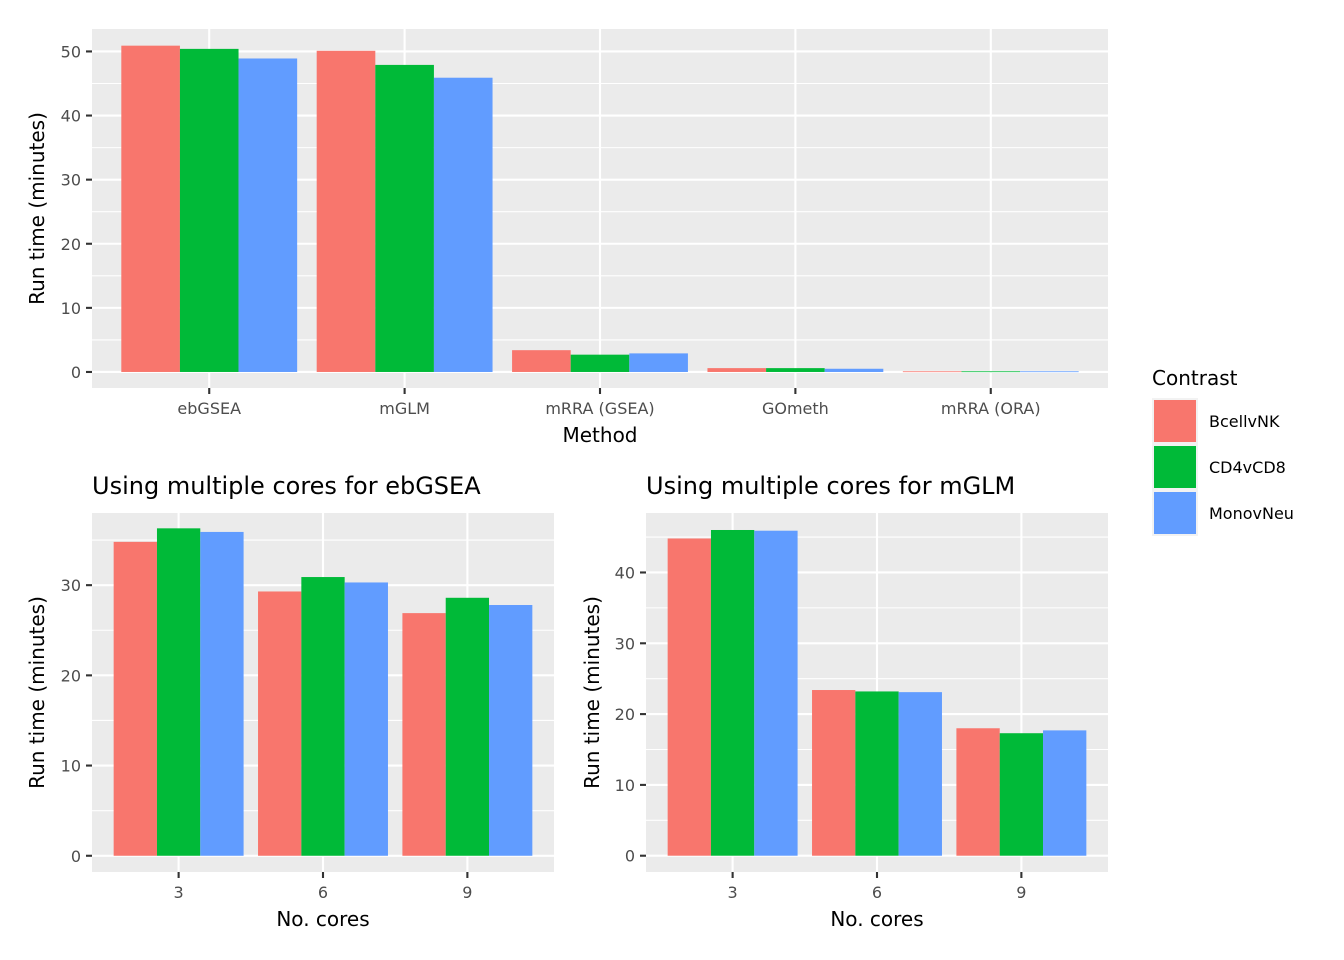 The image size is (1344, 960). I want to click on chart-title: Using multiple cores for mGLM, so click(830, 486).